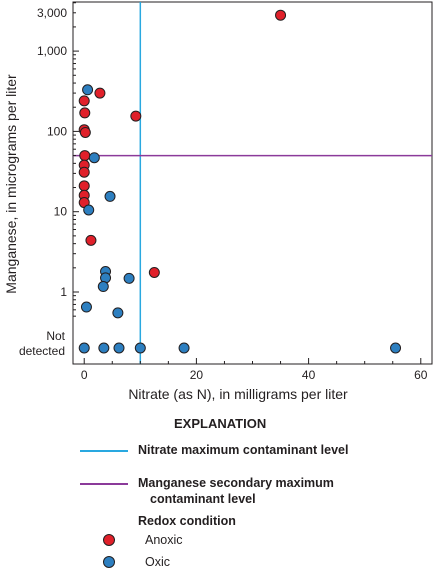 The height and width of the screenshot is (571, 434). What do you see at coordinates (84, 375) in the screenshot?
I see `x-tick-label: 0` at bounding box center [84, 375].